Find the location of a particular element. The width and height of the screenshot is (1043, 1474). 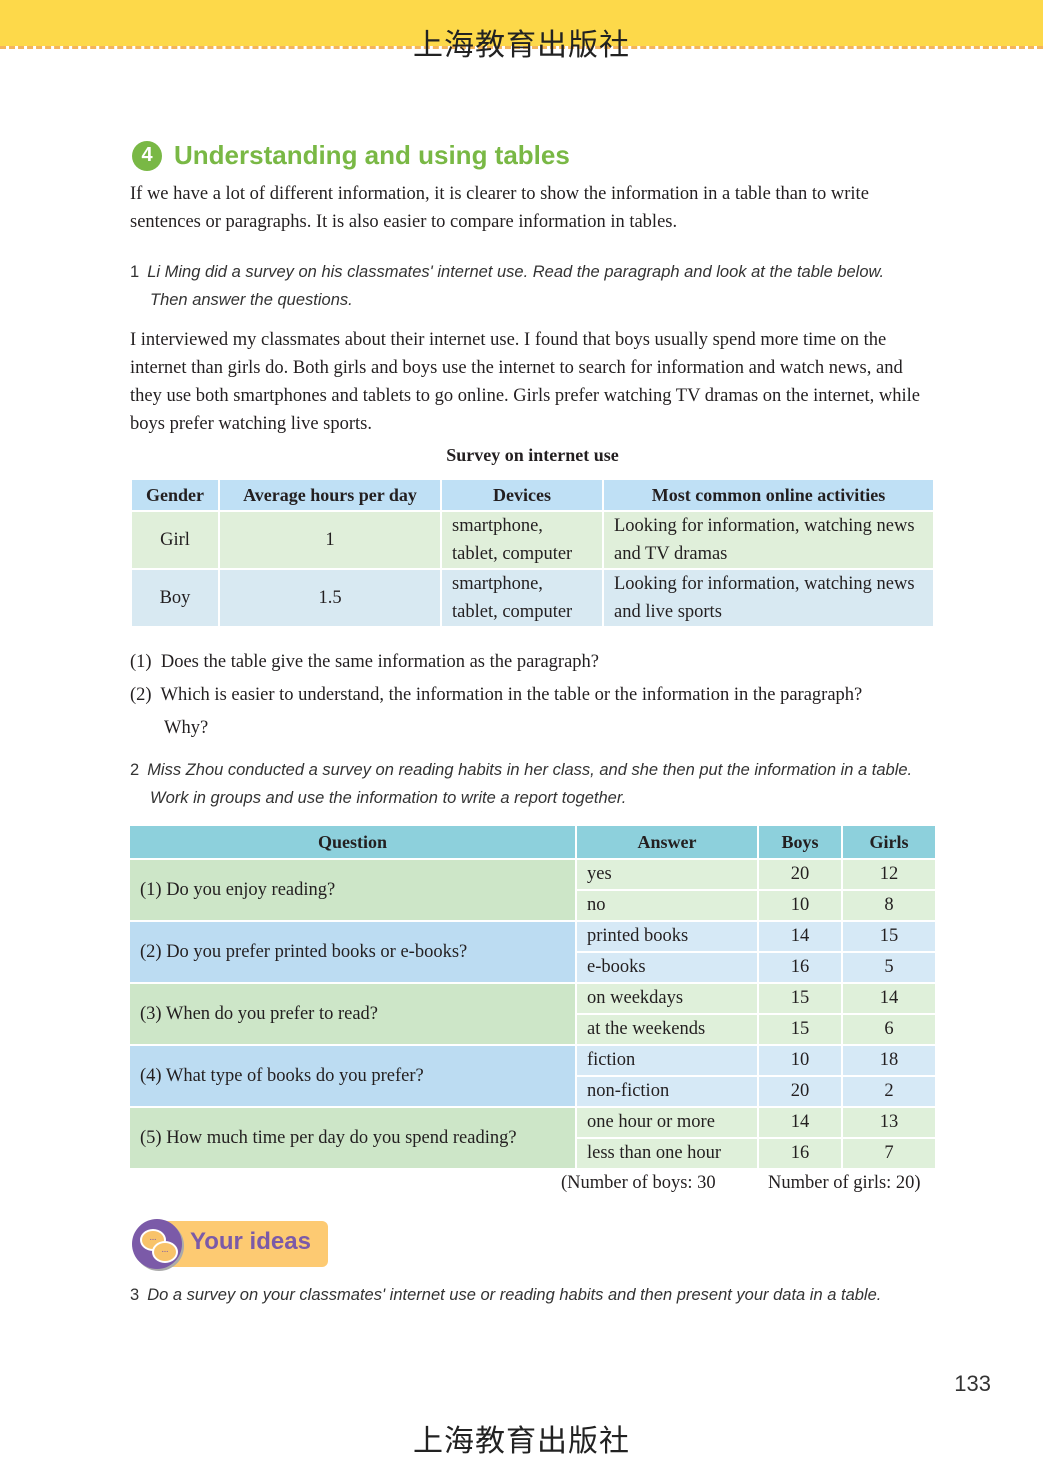

dashed-line is located at coordinates (521, 47).